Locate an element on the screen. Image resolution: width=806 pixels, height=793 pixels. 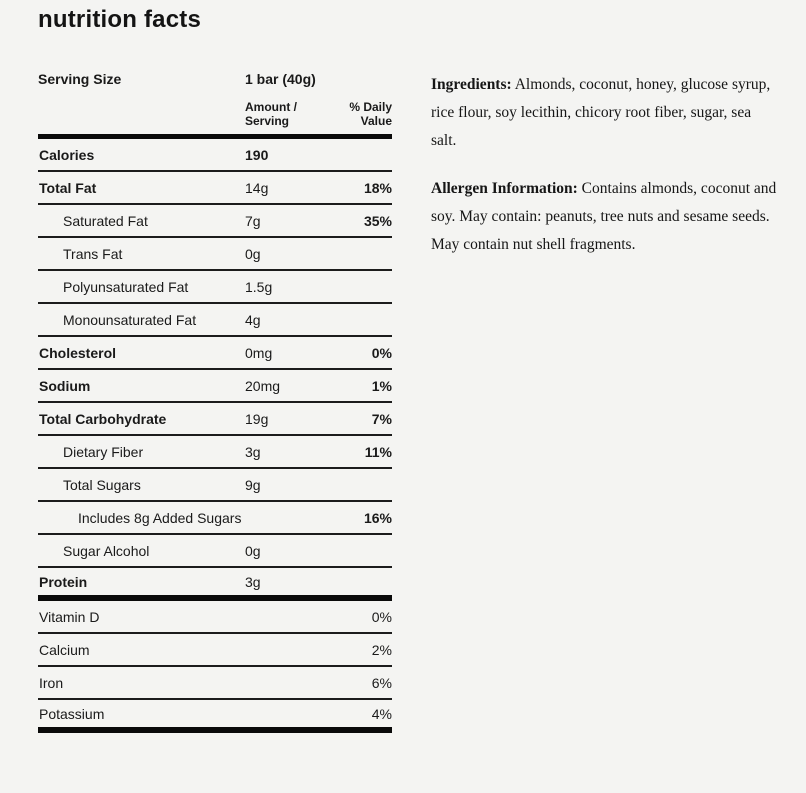
row-label: Sugar Alcohol is located at coordinates (106, 550).